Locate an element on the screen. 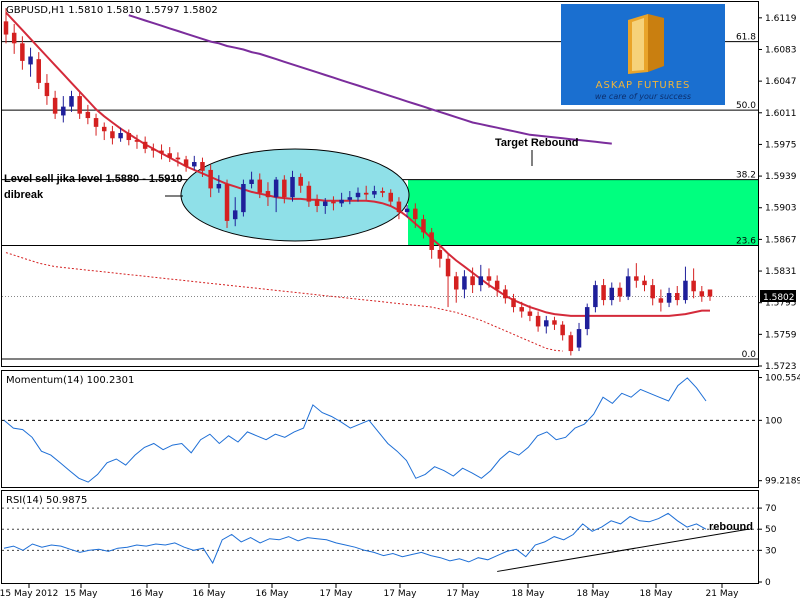 This screenshot has height=605, width=800. current-price-tag is located at coordinates (778, 296).